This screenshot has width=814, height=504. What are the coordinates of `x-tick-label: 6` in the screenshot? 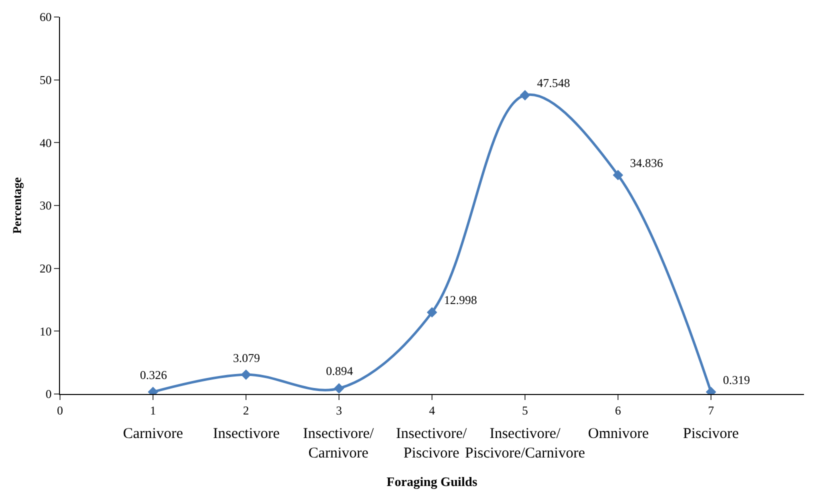 It's located at (618, 410).